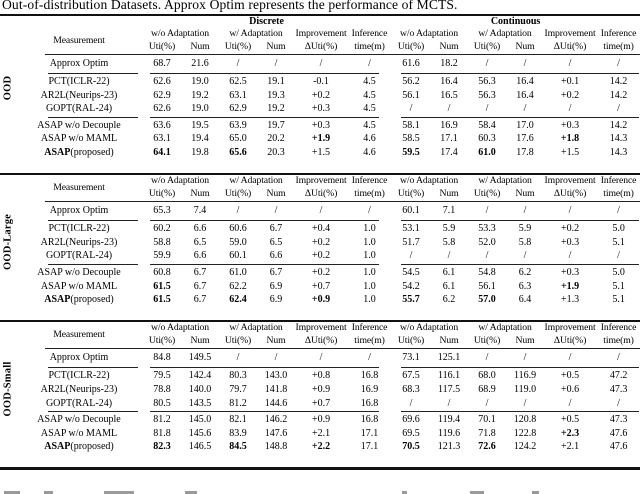  I want to click on table-cell: 5.8, so click(525, 242).